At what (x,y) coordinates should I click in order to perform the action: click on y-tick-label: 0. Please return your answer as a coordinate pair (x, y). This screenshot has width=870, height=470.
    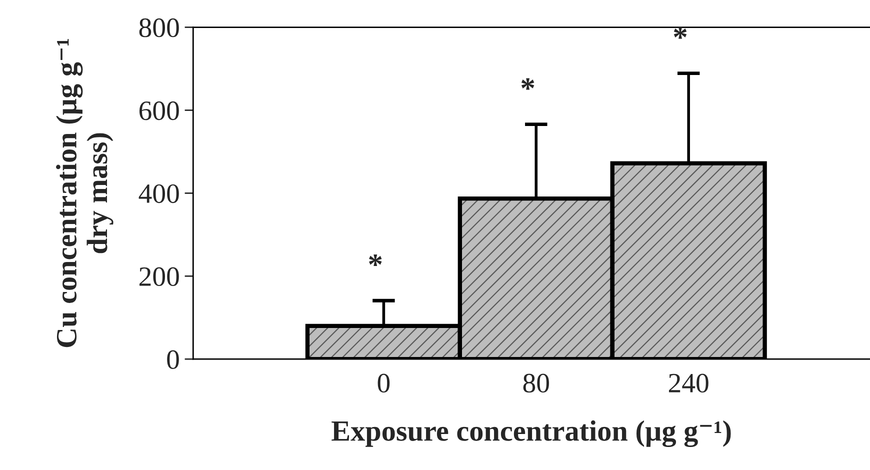
    Looking at the image, I should click on (173, 359).